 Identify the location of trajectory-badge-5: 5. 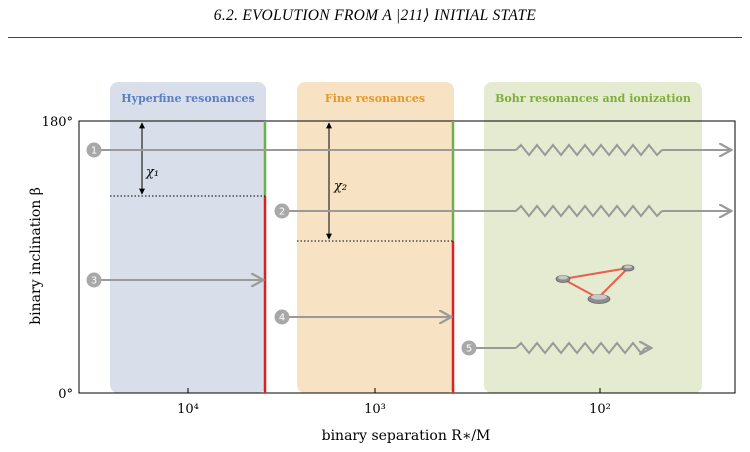
(469, 348).